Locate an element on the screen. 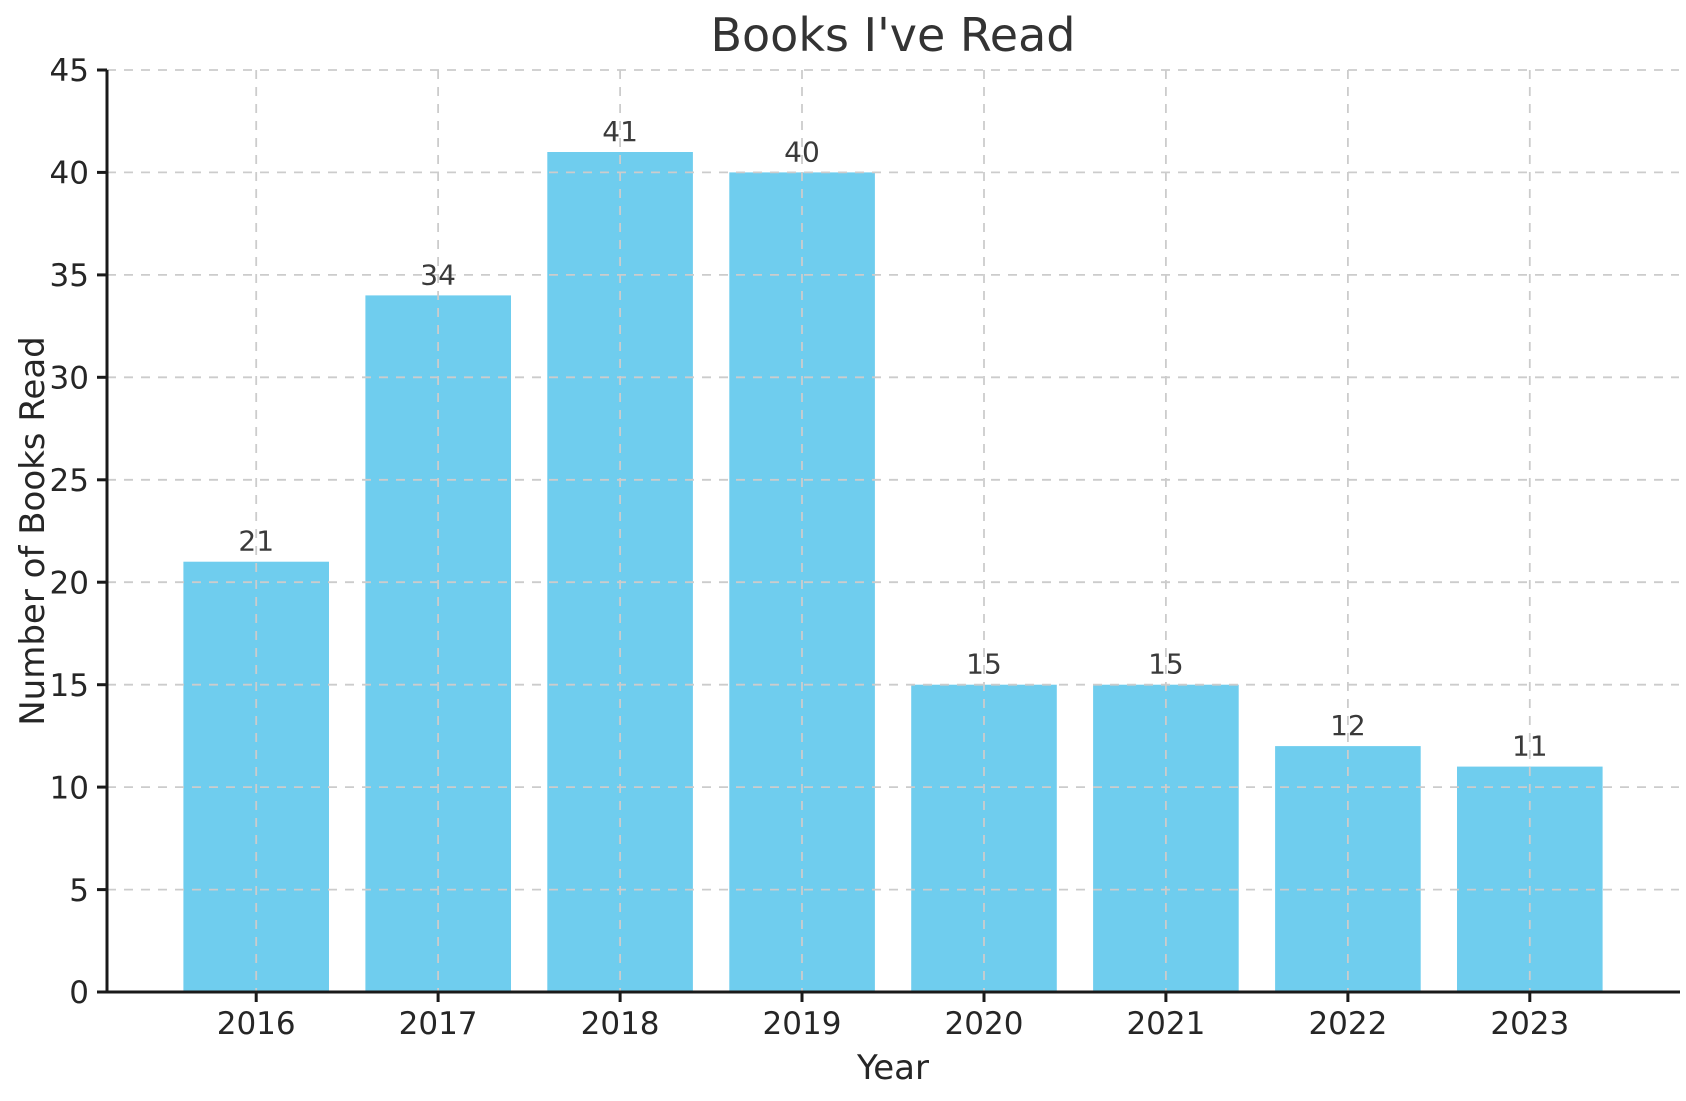 The height and width of the screenshot is (1101, 1686). bar-value-label: 12 is located at coordinates (1348, 725).